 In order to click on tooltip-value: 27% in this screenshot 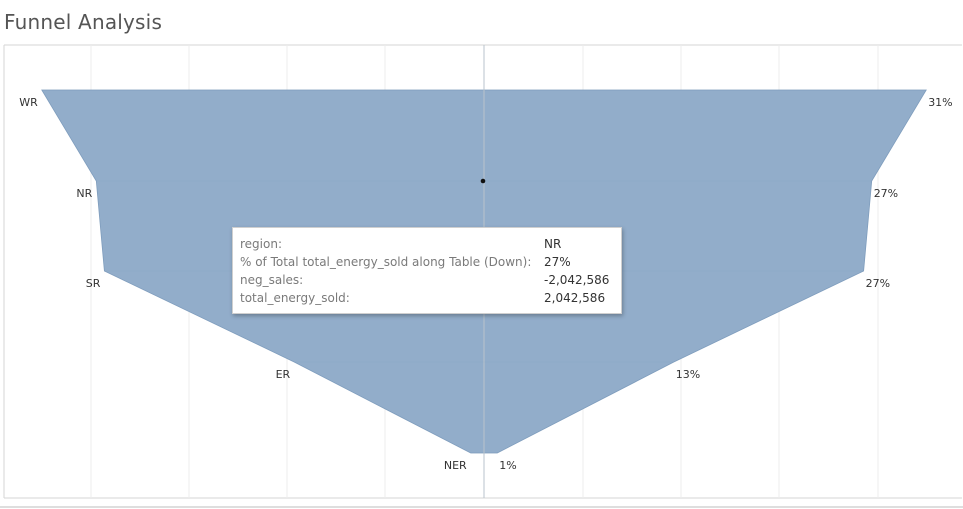, I will do `click(557, 262)`.